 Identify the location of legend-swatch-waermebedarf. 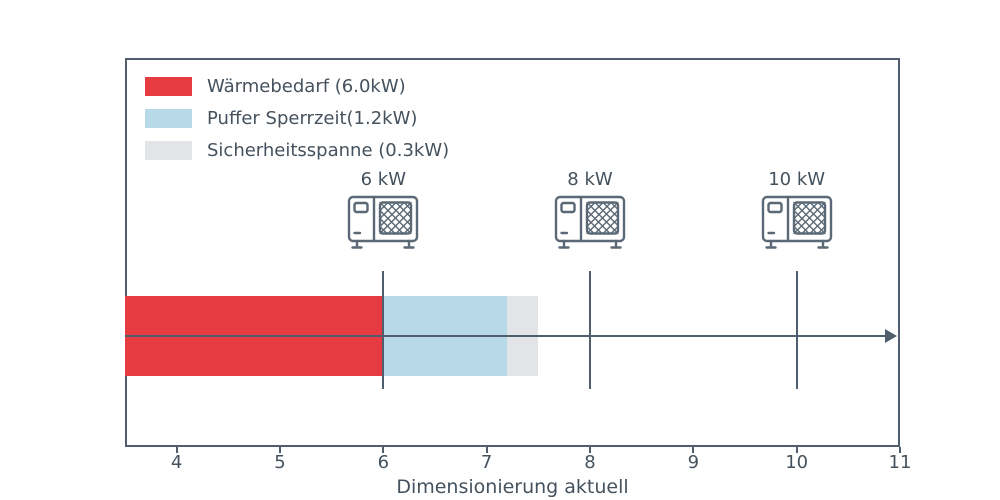
(168, 86).